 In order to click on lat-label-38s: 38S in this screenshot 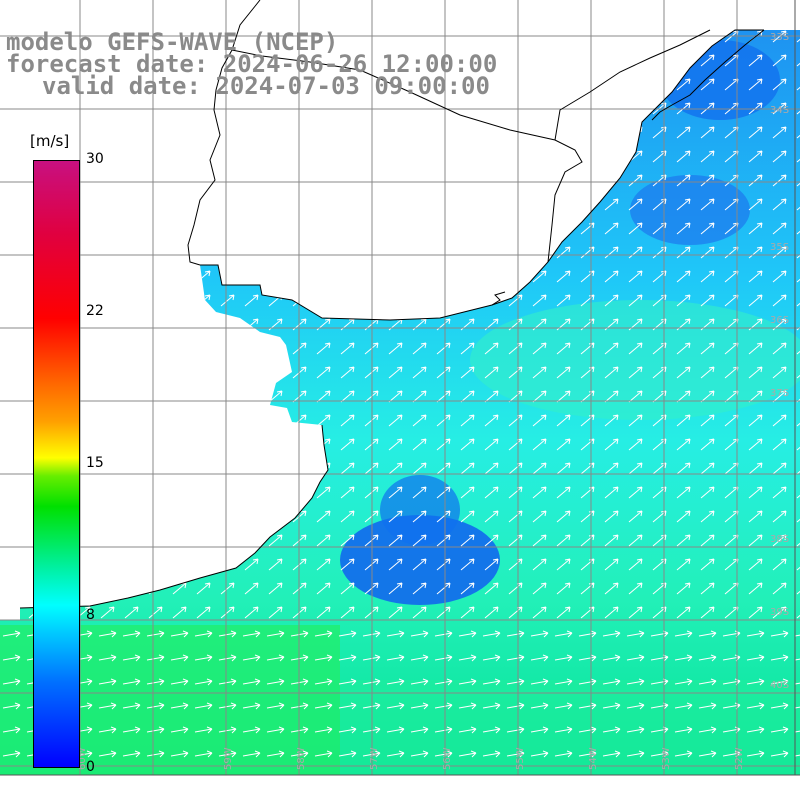, I will do `click(779, 539)`.